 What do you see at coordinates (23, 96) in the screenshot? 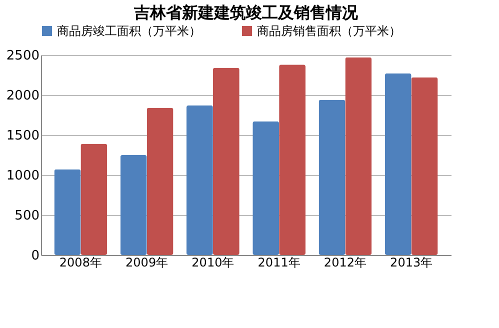
I see `y-tick-label: 2000` at bounding box center [23, 96].